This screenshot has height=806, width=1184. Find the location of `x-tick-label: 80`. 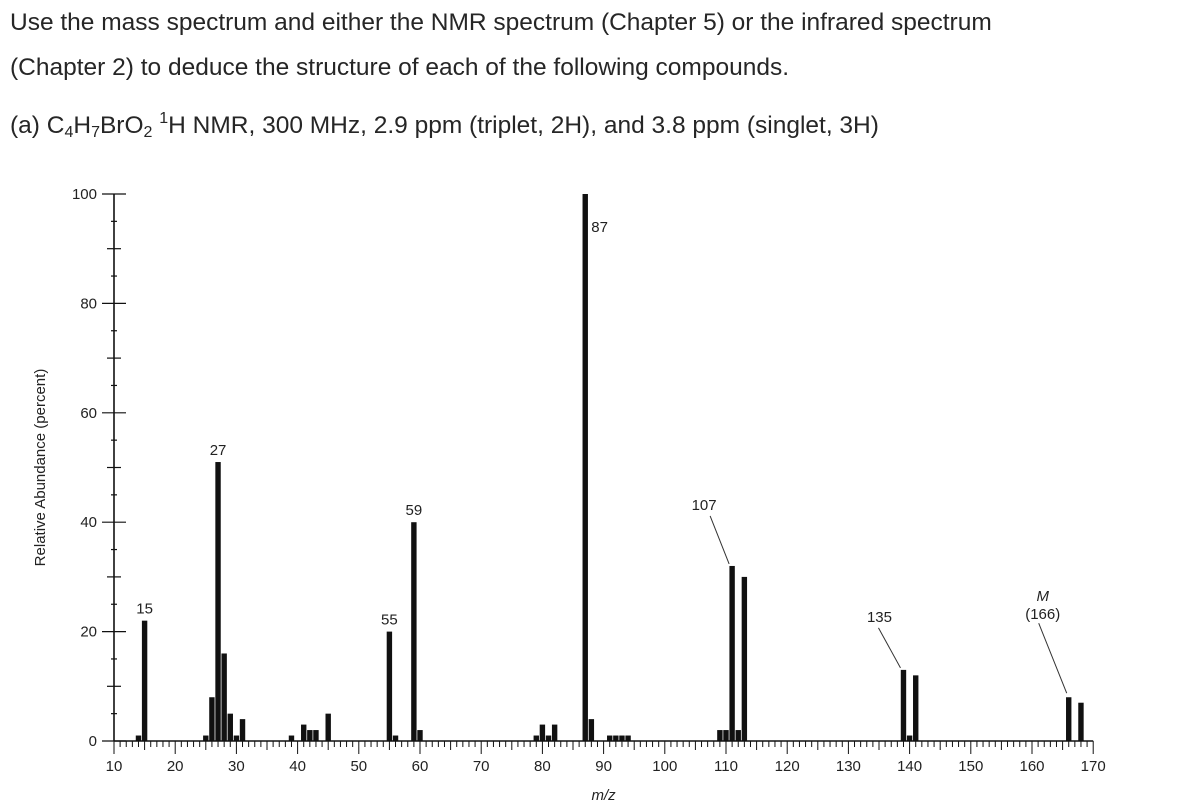

x-tick-label: 80 is located at coordinates (542, 766).